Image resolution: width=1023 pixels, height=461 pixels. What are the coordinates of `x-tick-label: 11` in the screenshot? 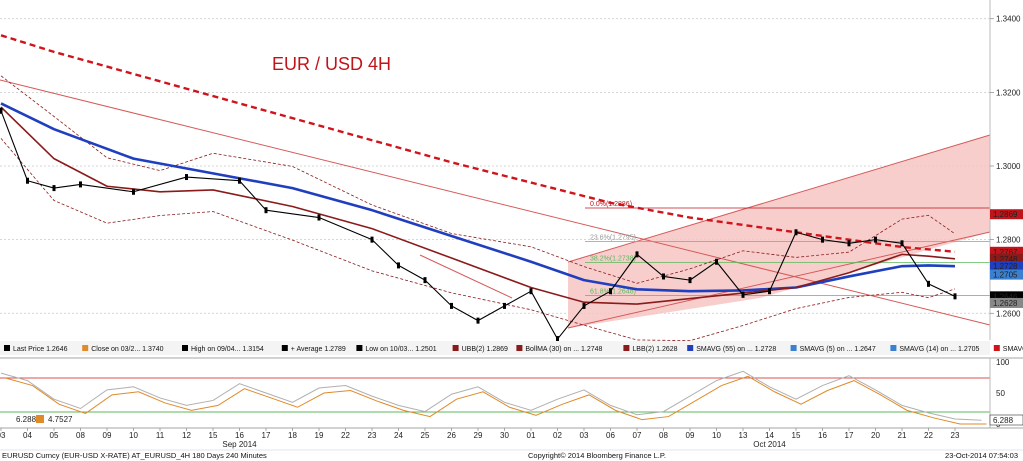 It's located at (160, 435).